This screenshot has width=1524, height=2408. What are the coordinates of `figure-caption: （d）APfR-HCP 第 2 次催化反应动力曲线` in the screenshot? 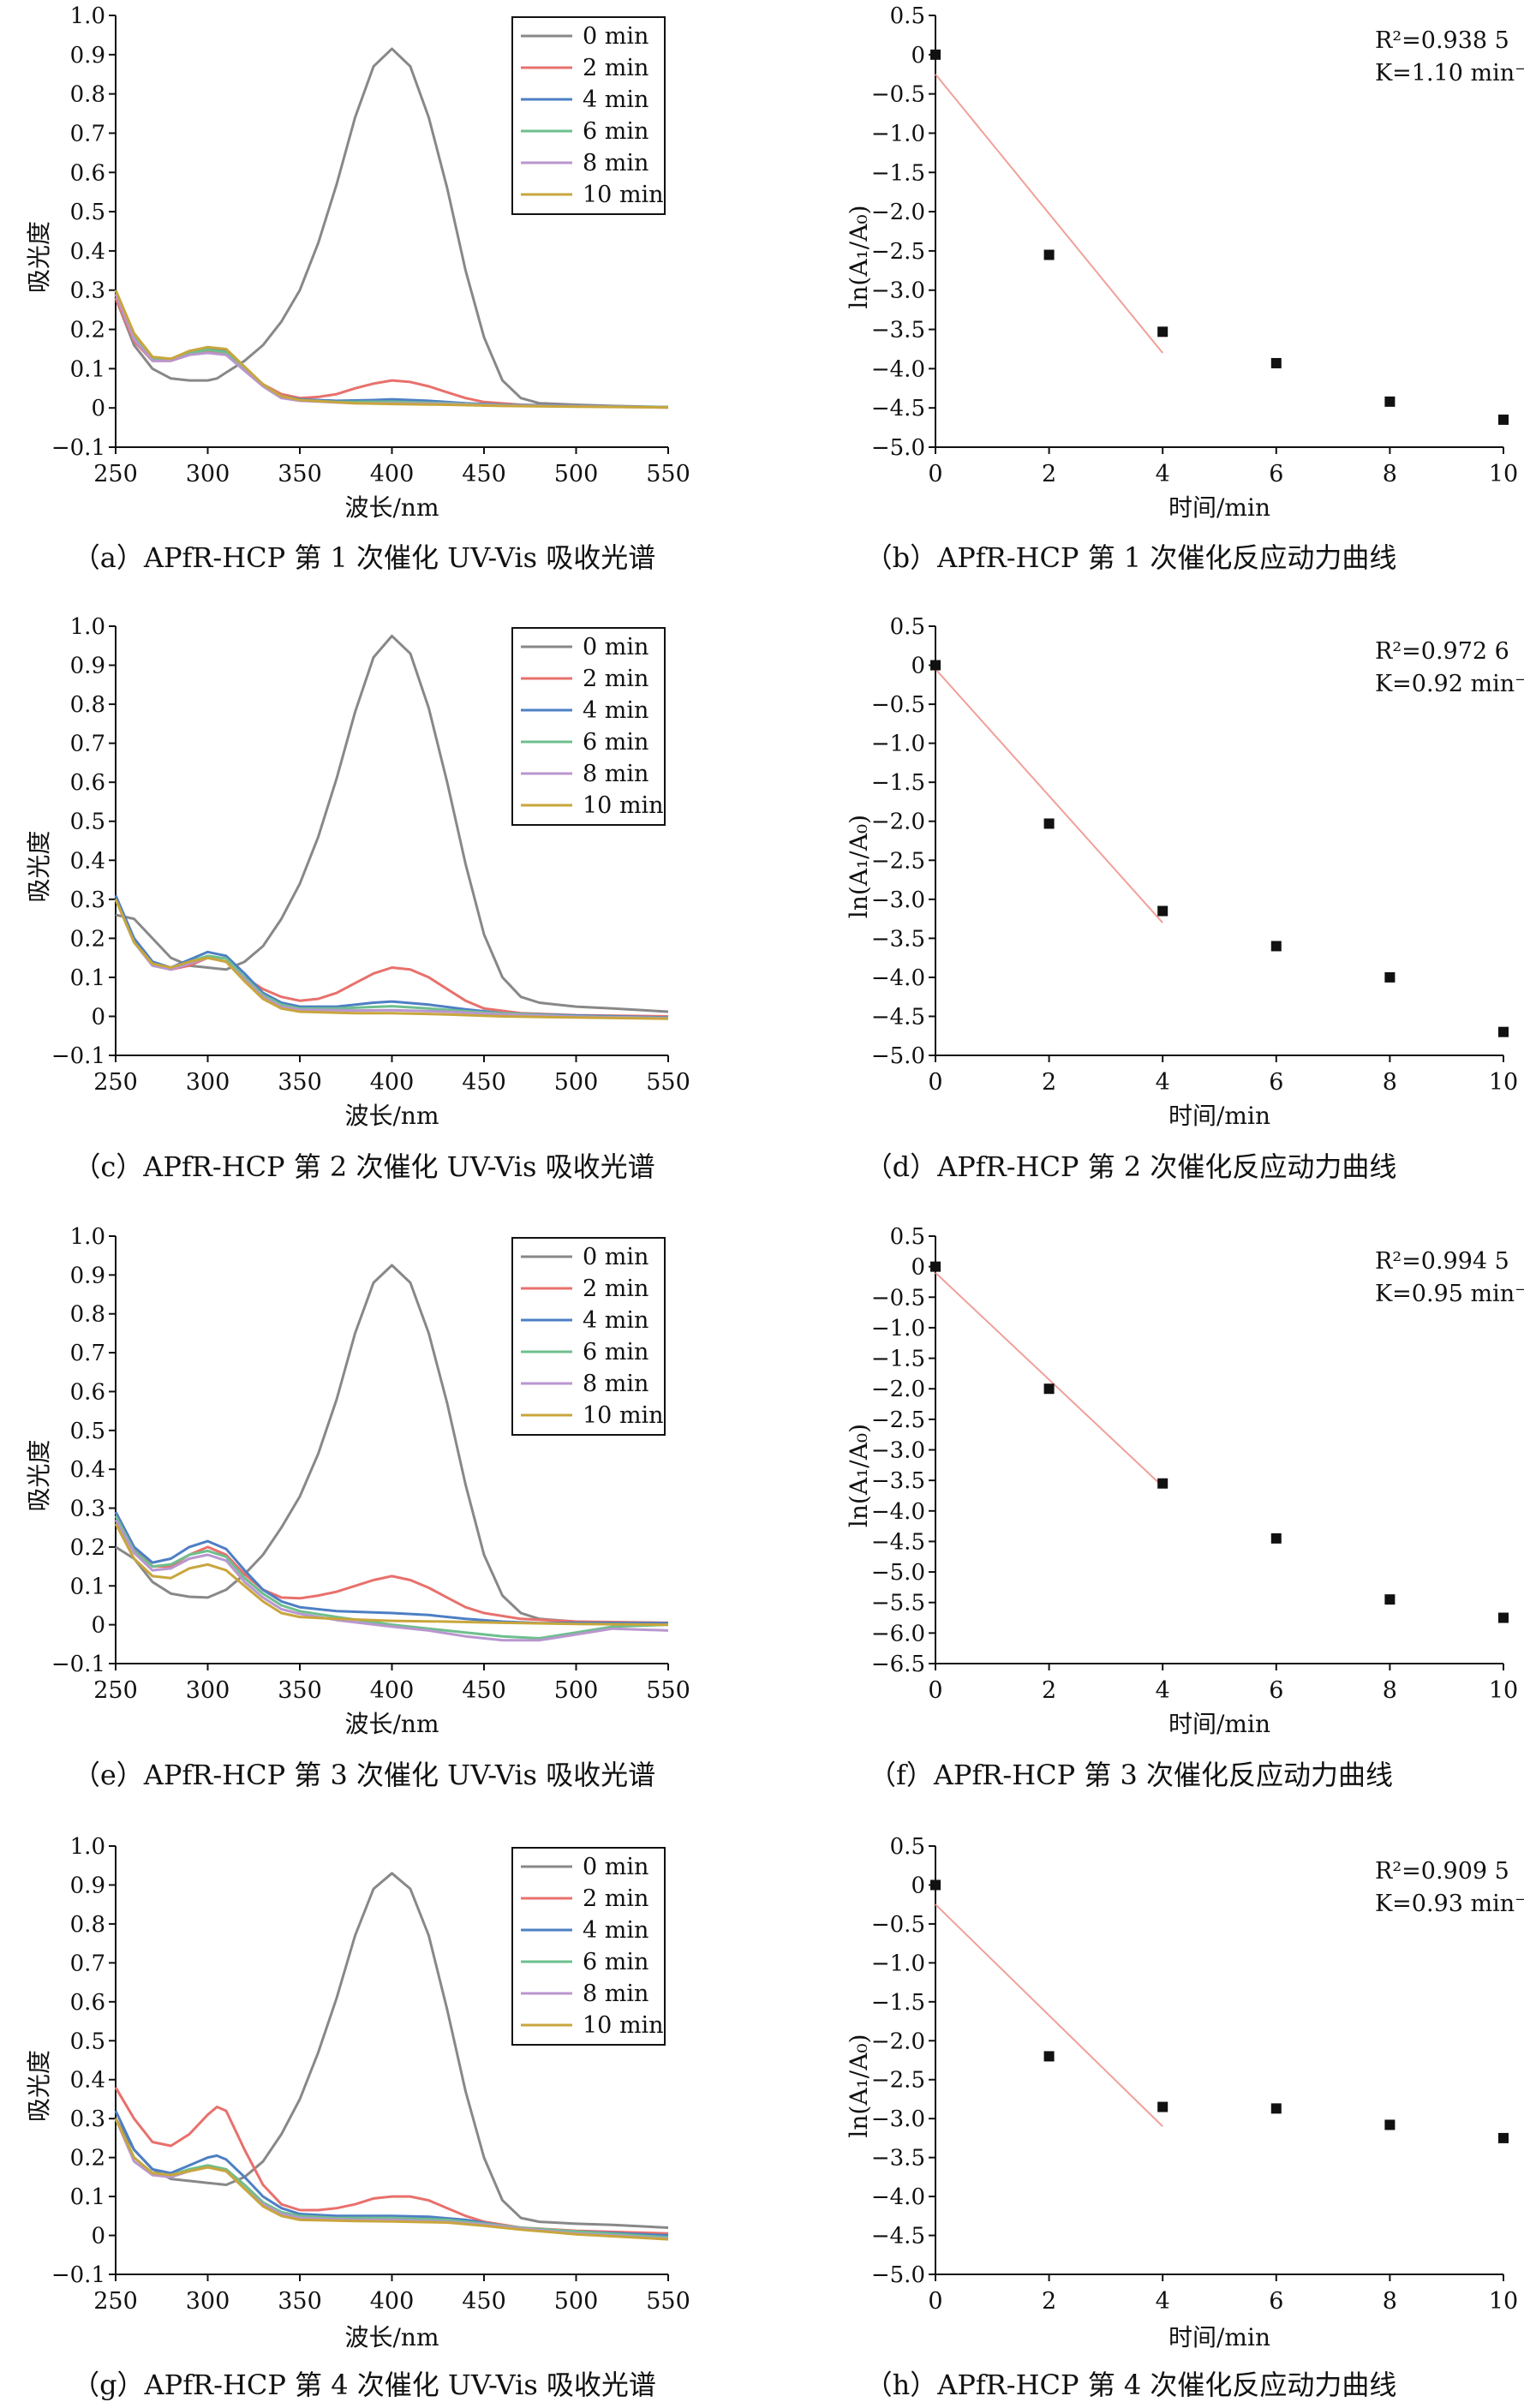 It's located at (1131, 1166).